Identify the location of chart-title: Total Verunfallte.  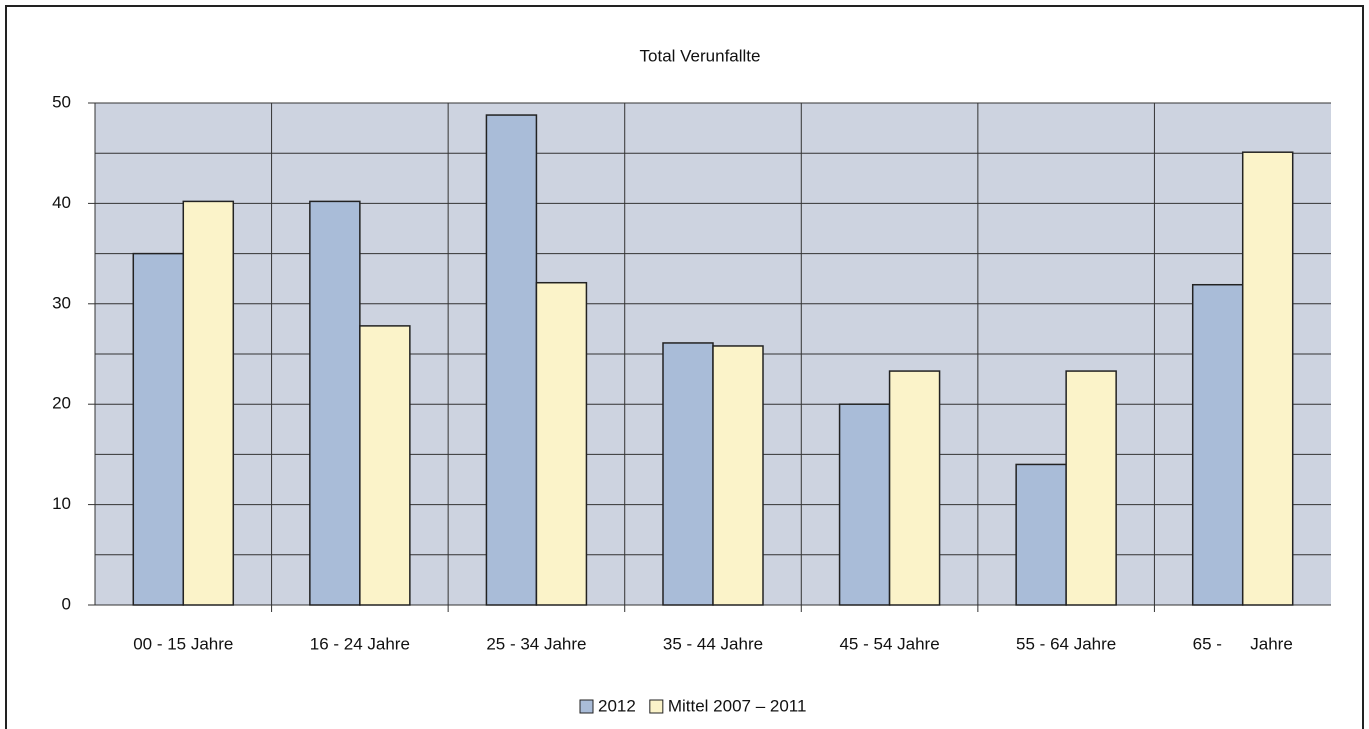
(700, 55).